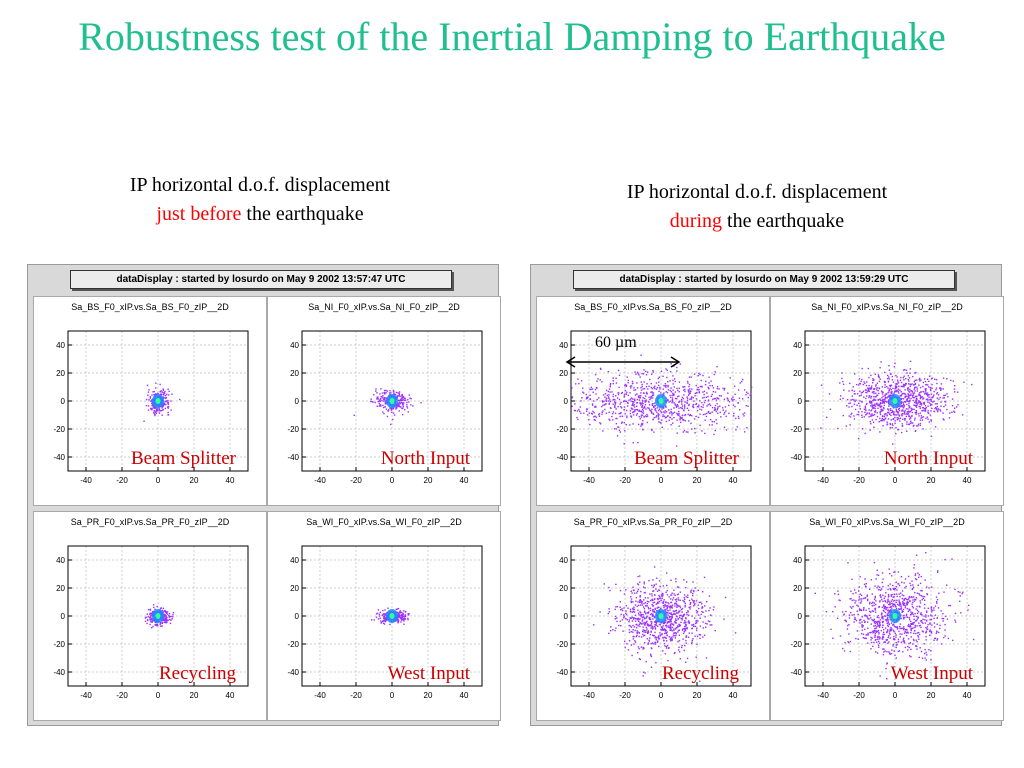  I want to click on x-tick-label: 0, so click(661, 695).